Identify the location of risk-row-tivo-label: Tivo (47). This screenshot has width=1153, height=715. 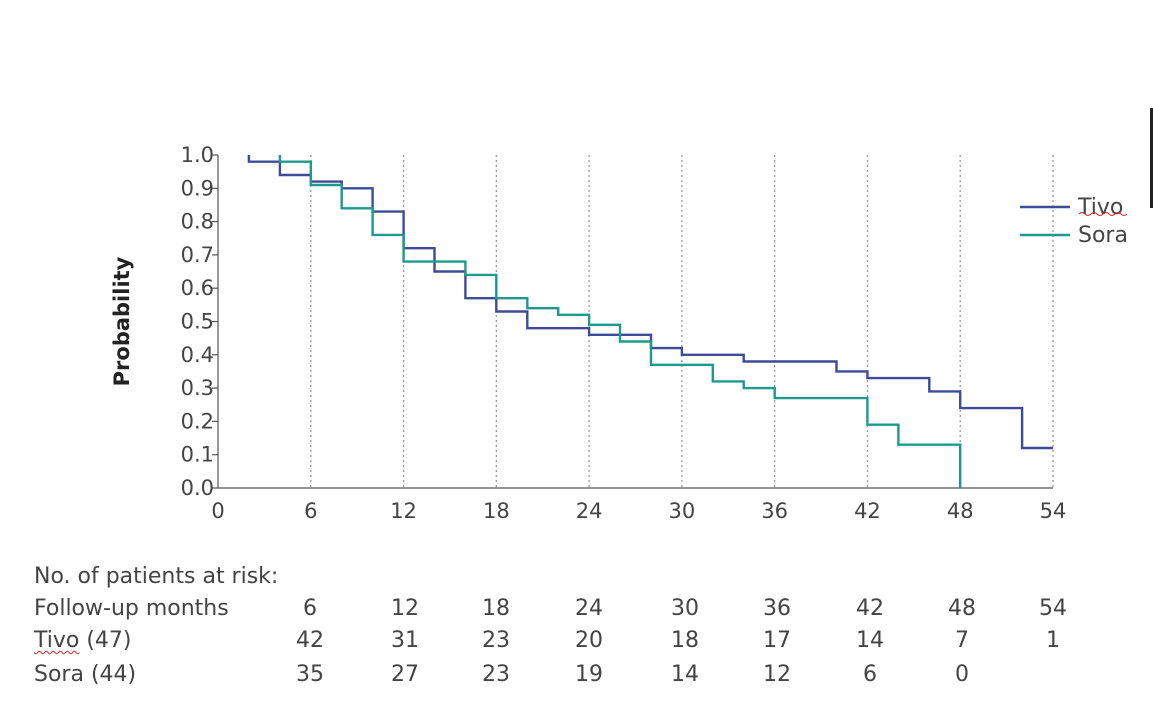
(83, 640).